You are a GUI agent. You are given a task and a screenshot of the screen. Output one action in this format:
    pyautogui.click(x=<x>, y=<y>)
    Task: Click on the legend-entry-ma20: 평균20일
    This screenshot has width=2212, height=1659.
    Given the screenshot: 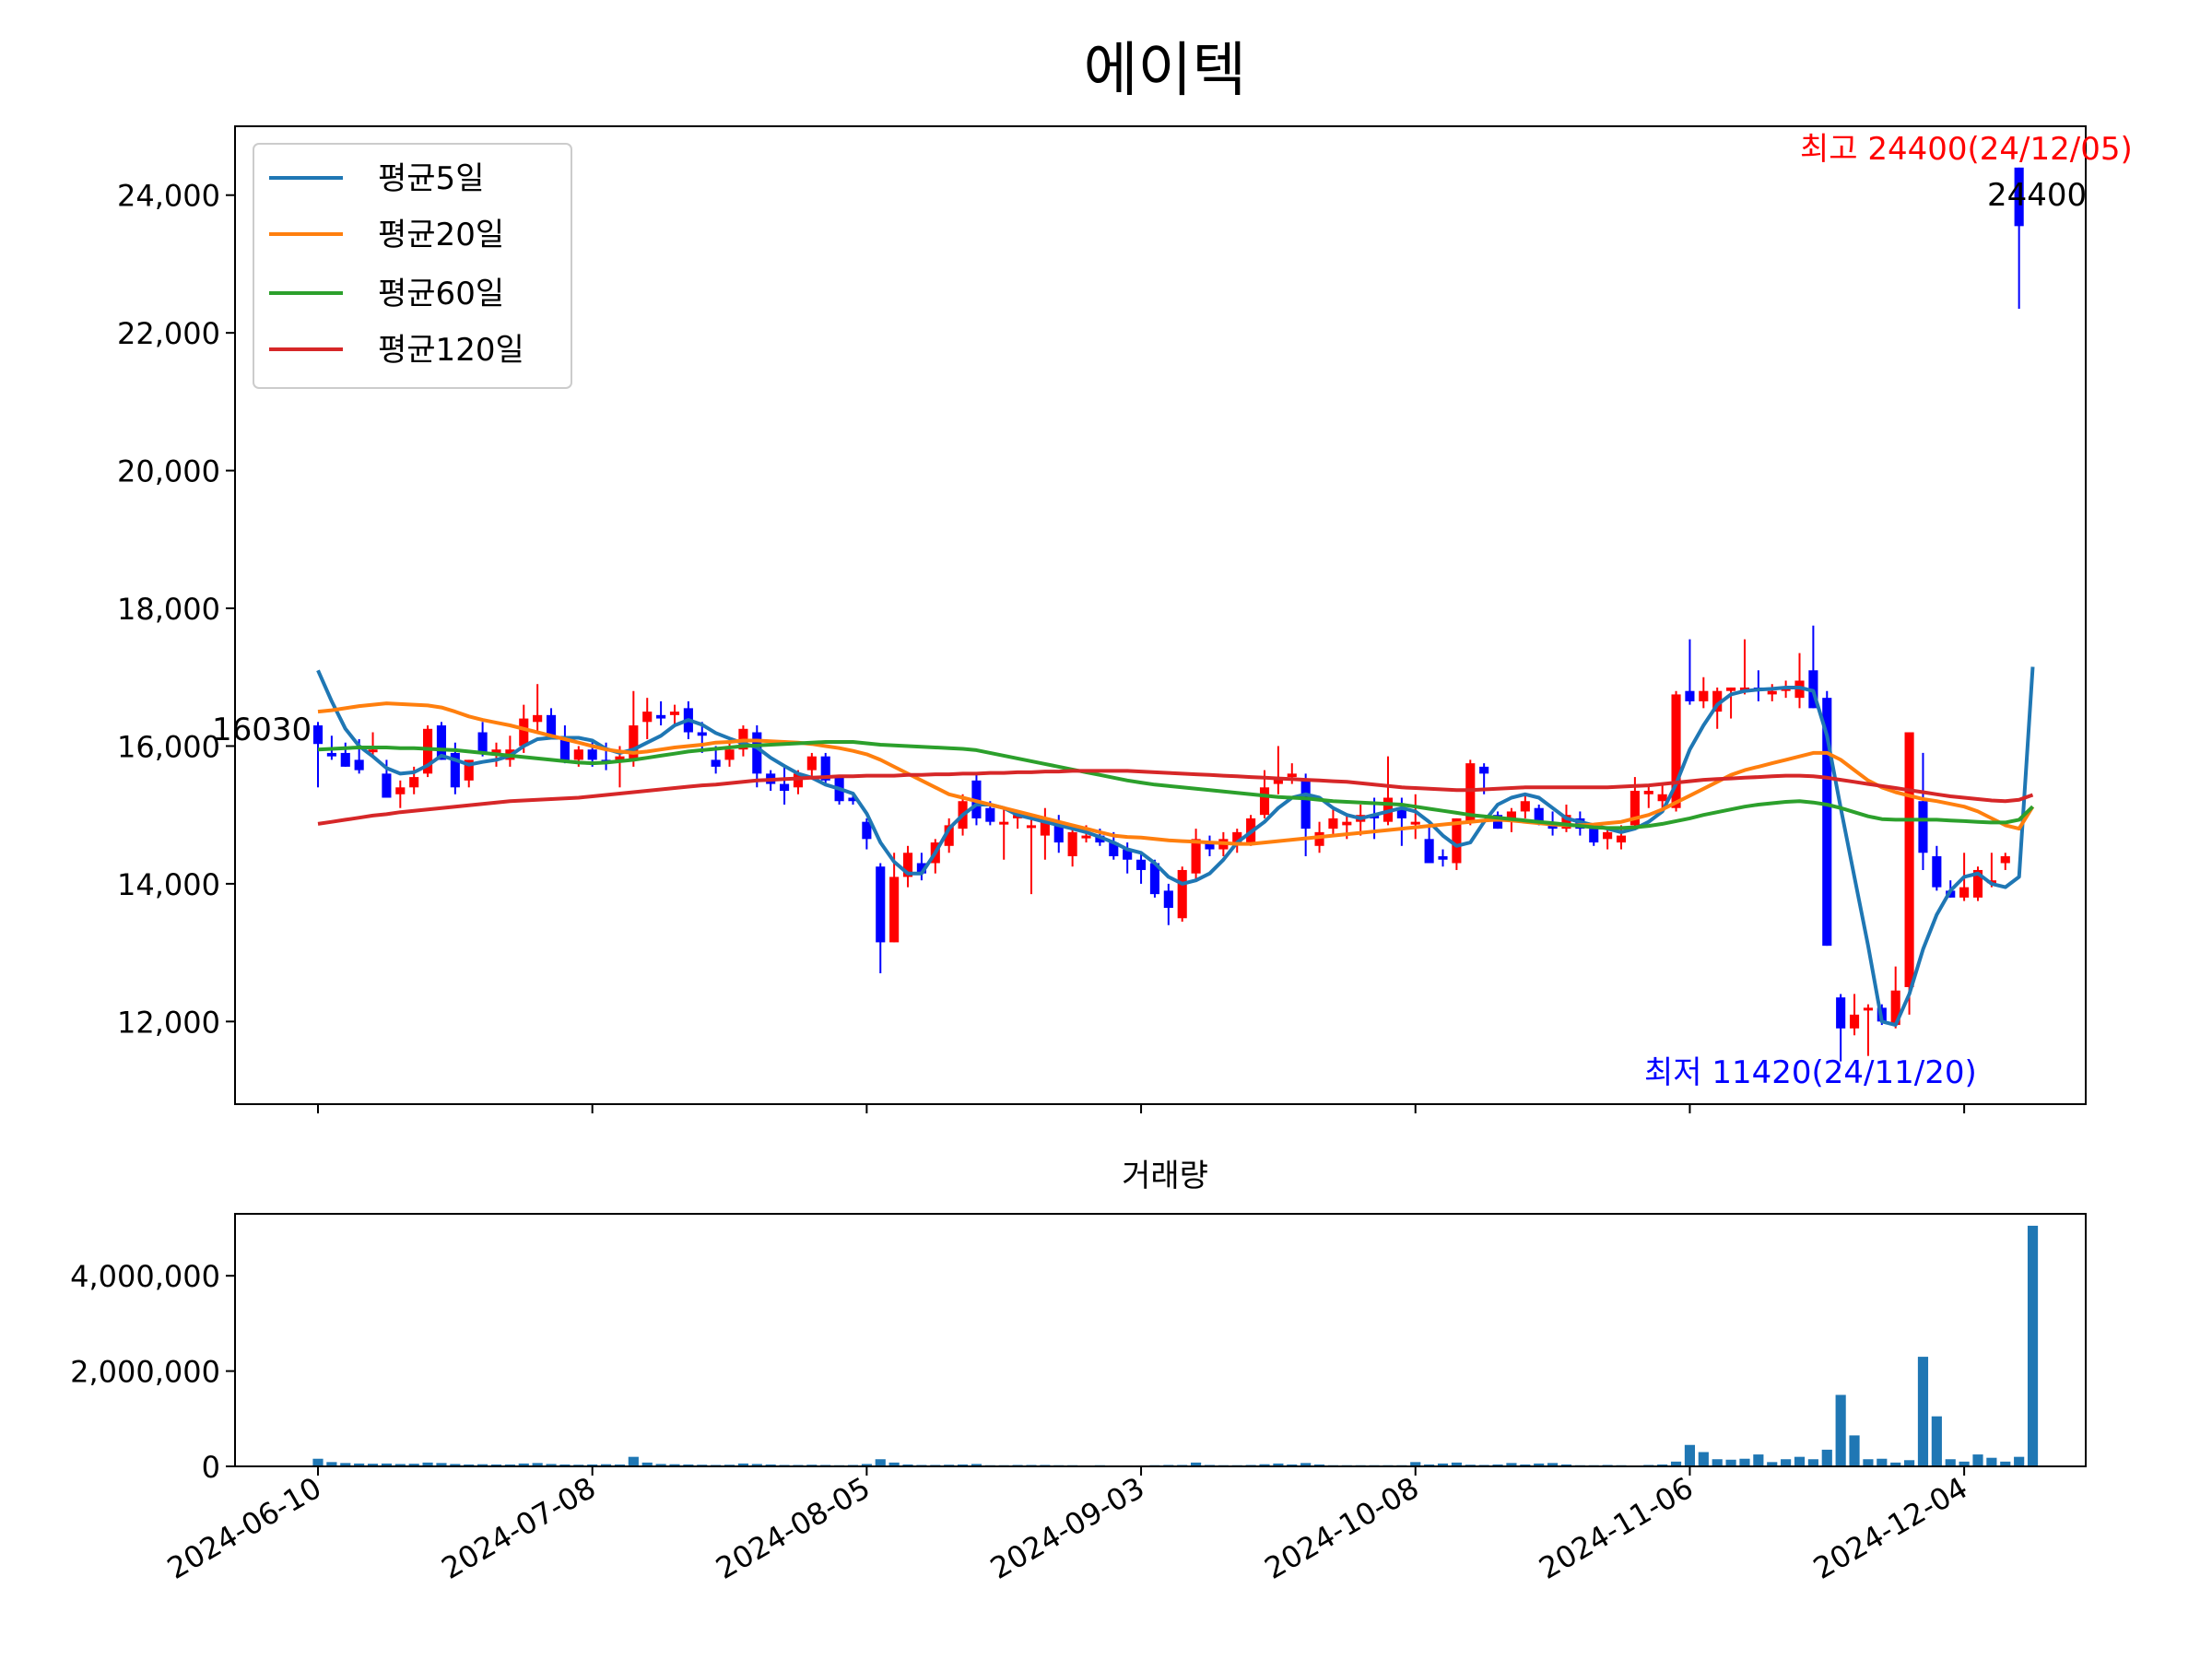 What is the action you would take?
    pyautogui.click(x=386, y=235)
    